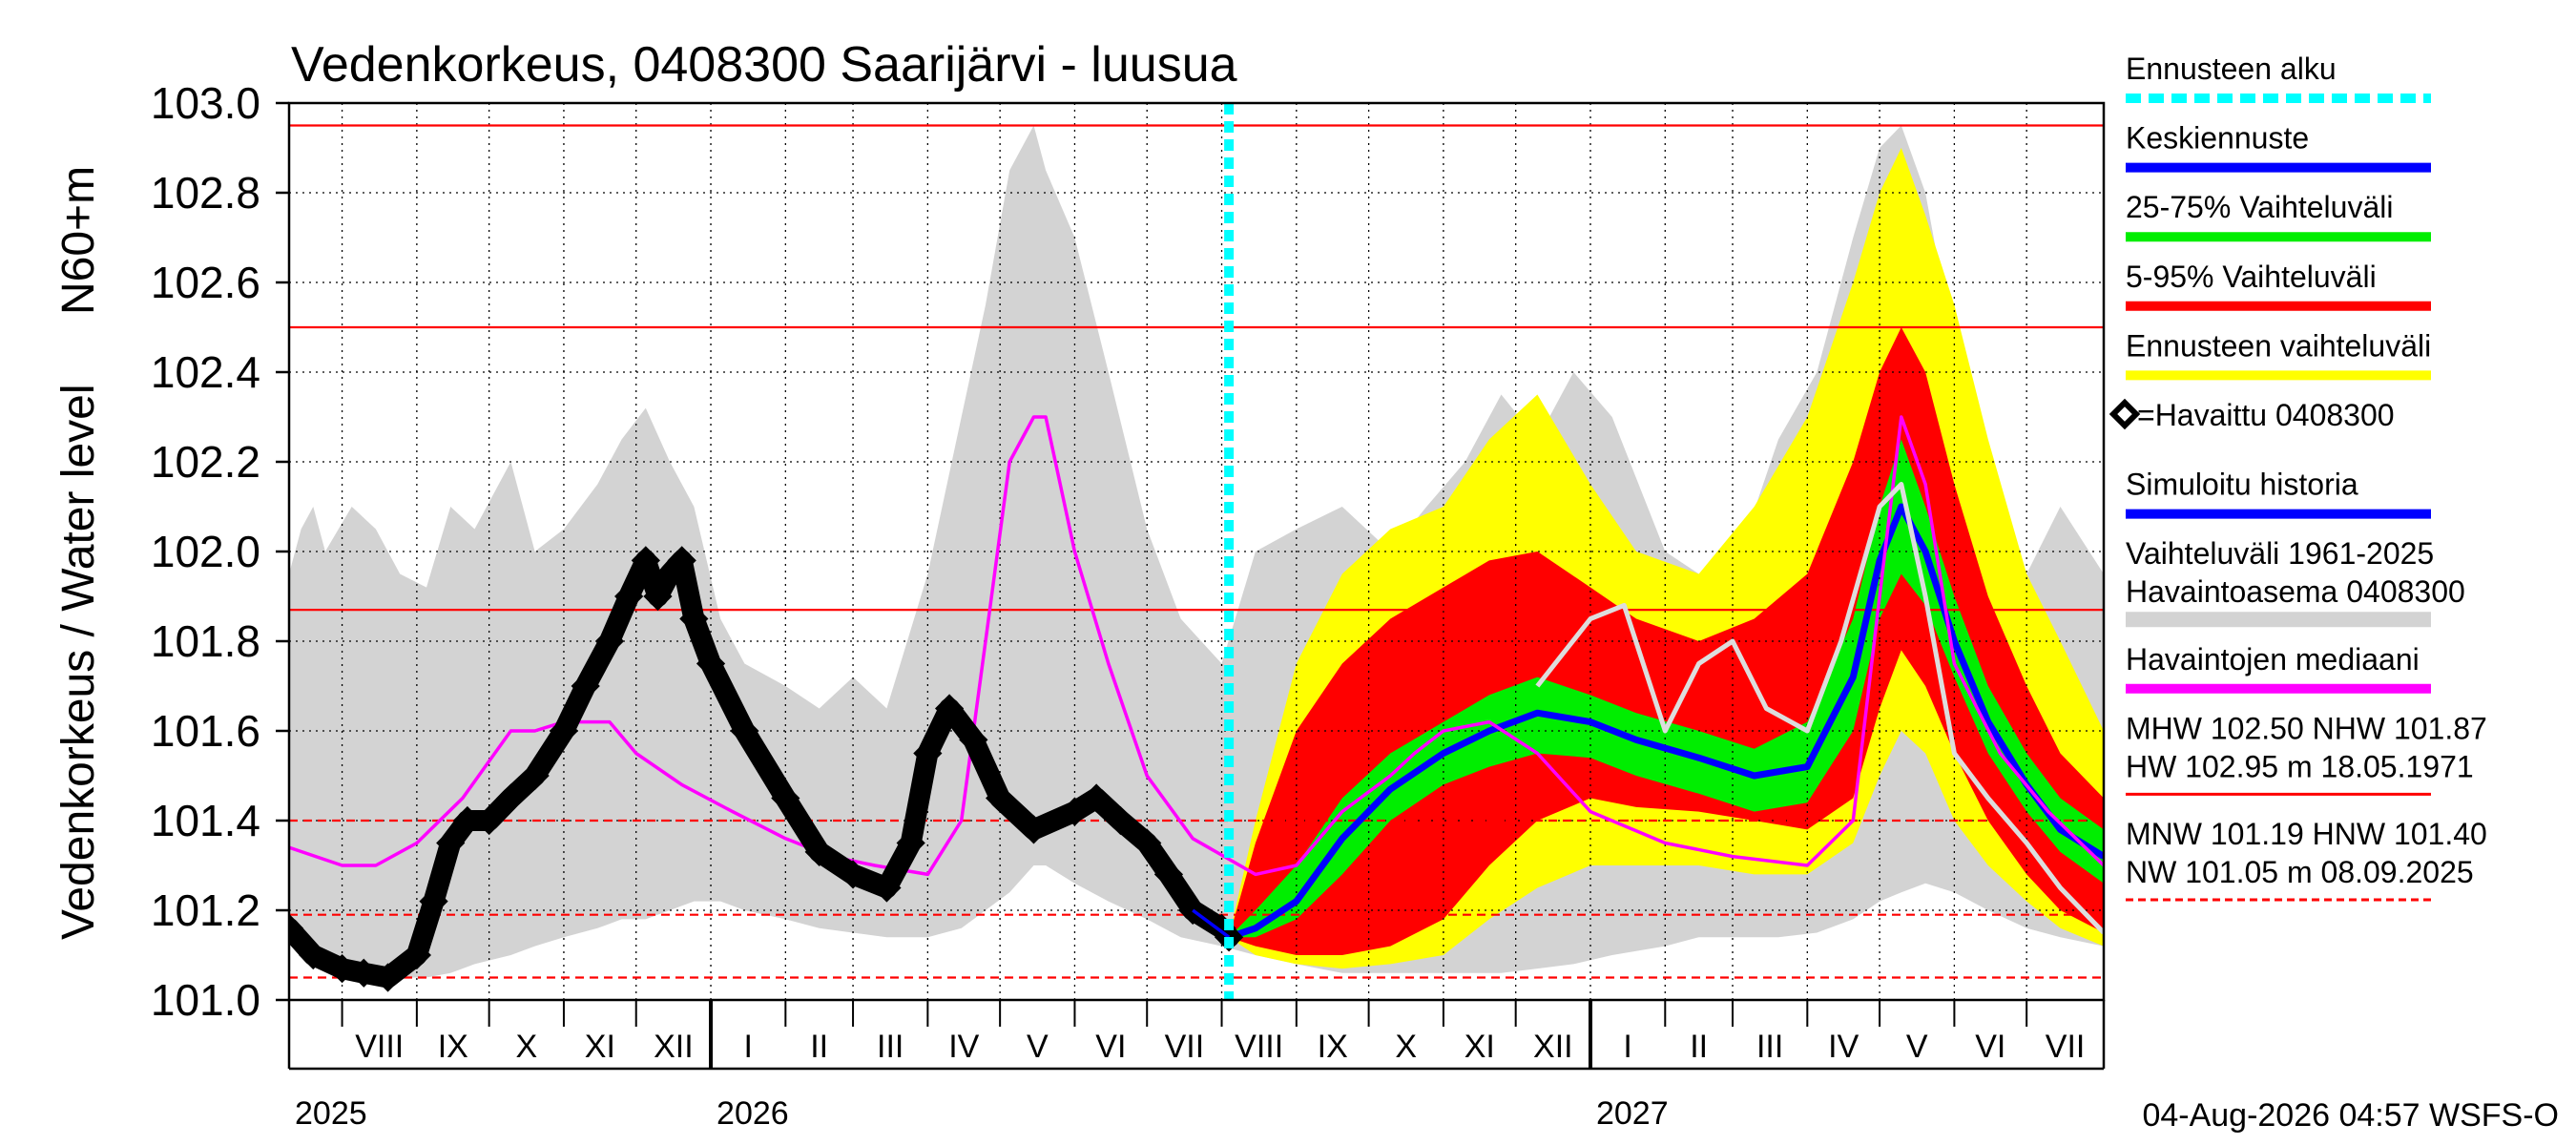  Describe the element at coordinates (2350, 1116) in the screenshot. I see `footer-timestamp: 04-Aug-2026 04:57 WSFS-O` at that location.